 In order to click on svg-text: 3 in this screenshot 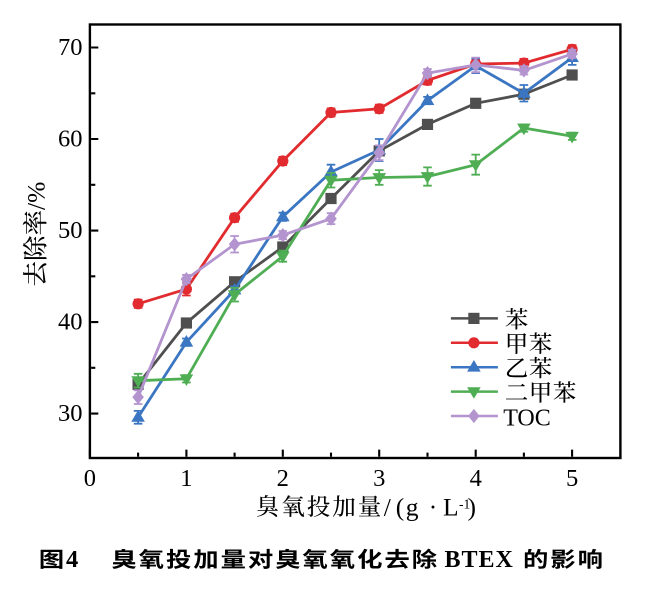, I will do `click(379, 478)`.